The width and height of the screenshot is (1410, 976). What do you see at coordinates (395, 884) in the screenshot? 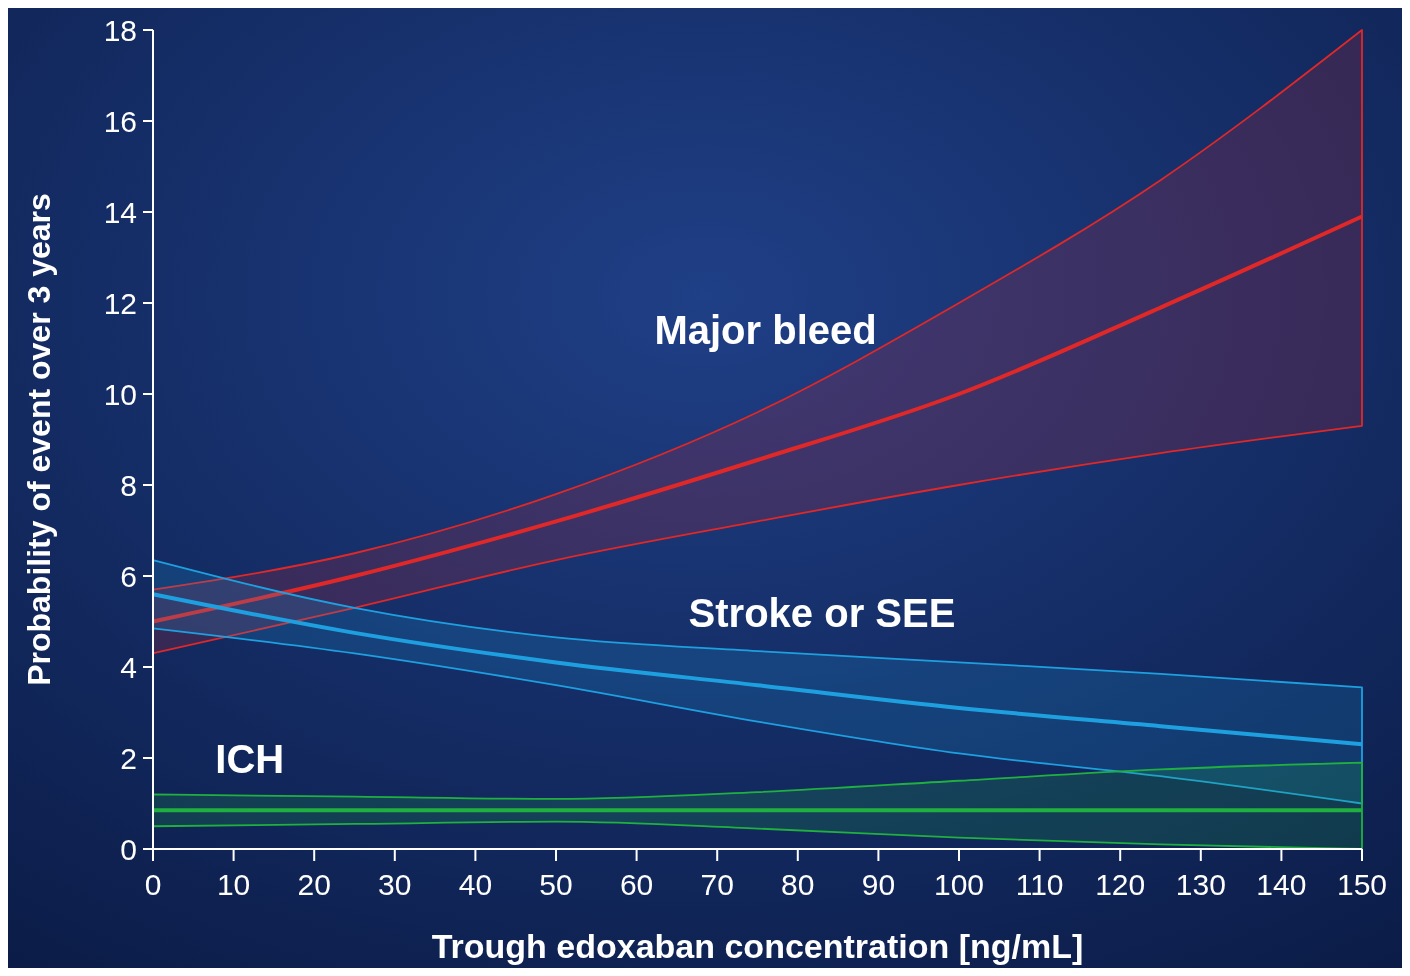
I see `x-tick-label: 30` at bounding box center [395, 884].